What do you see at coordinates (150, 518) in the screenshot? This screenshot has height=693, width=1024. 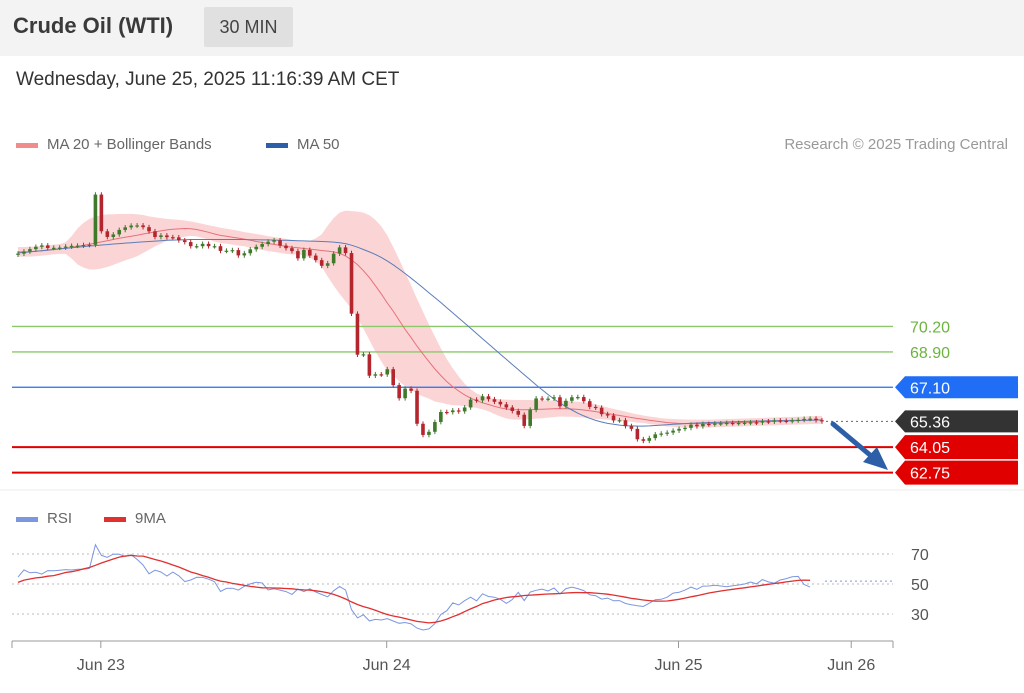 I see `legend-label: 9MA` at bounding box center [150, 518].